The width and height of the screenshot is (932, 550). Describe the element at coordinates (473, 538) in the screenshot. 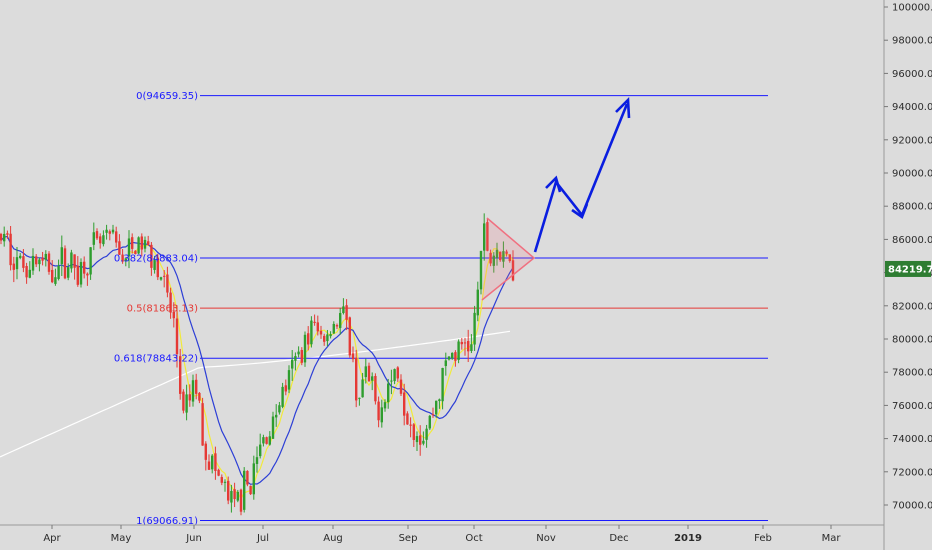

I see `time-tick-label: Oct` at that location.